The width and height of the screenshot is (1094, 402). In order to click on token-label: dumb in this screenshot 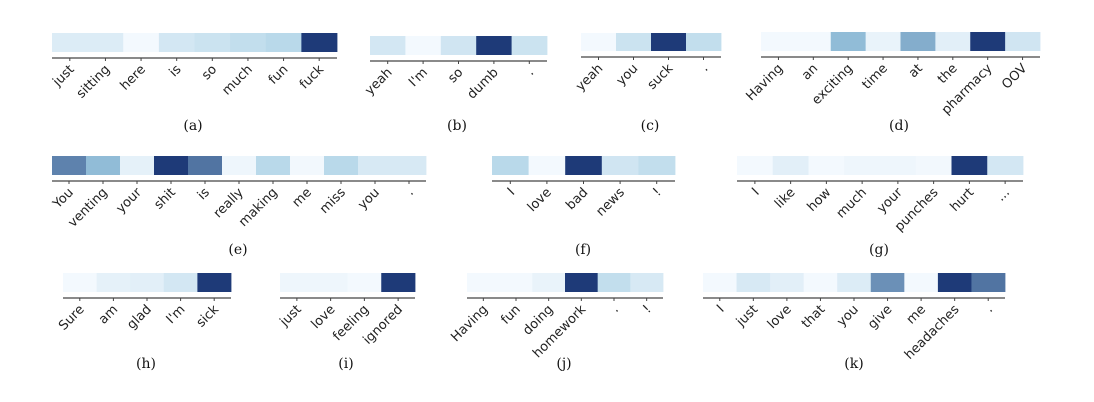, I will do `click(483, 83)`.